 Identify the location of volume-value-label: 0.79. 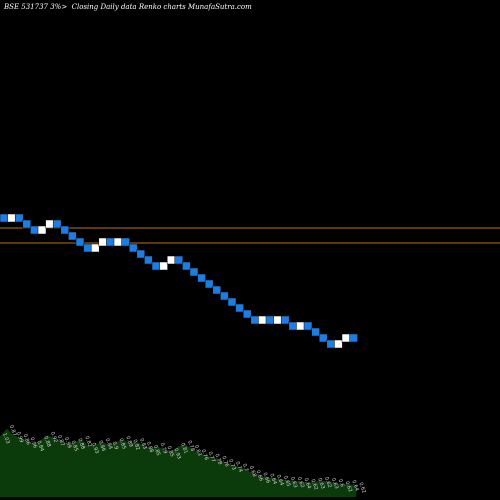
(163, 448).